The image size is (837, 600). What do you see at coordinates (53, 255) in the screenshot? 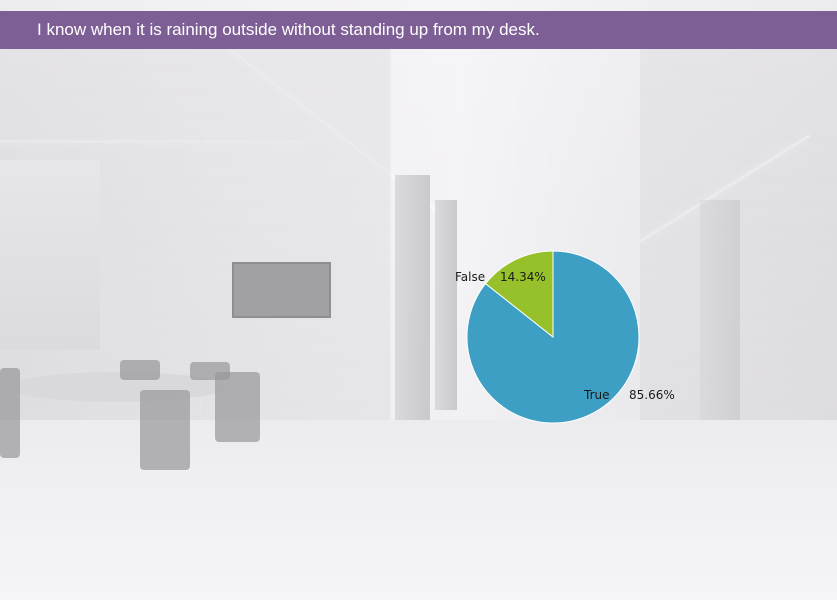
I see `office-window` at bounding box center [53, 255].